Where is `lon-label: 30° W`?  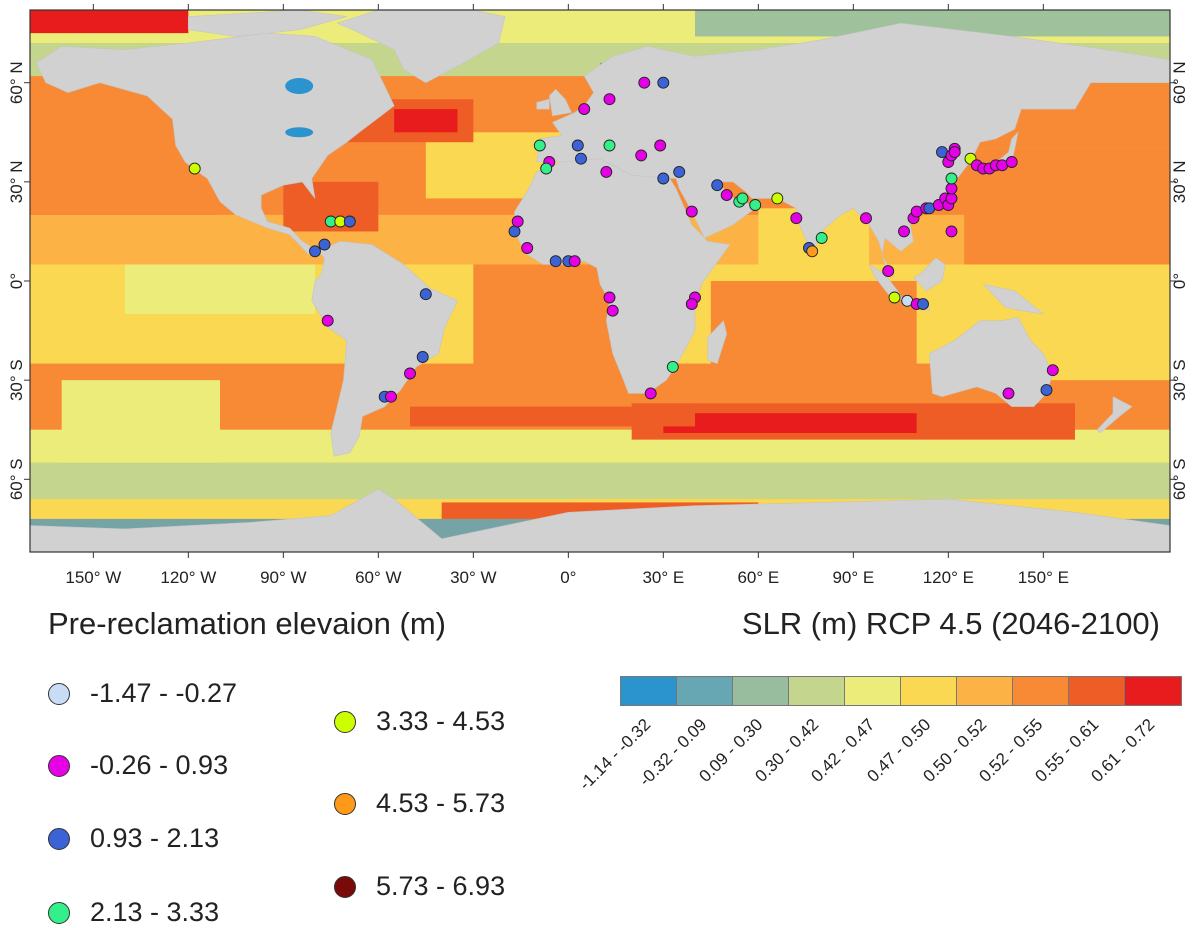 lon-label: 30° W is located at coordinates (473, 577).